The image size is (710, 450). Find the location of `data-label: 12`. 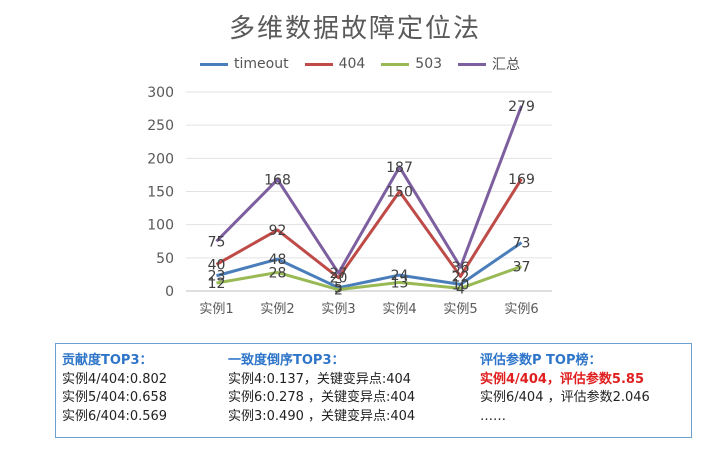

data-label: 12 is located at coordinates (217, 284).